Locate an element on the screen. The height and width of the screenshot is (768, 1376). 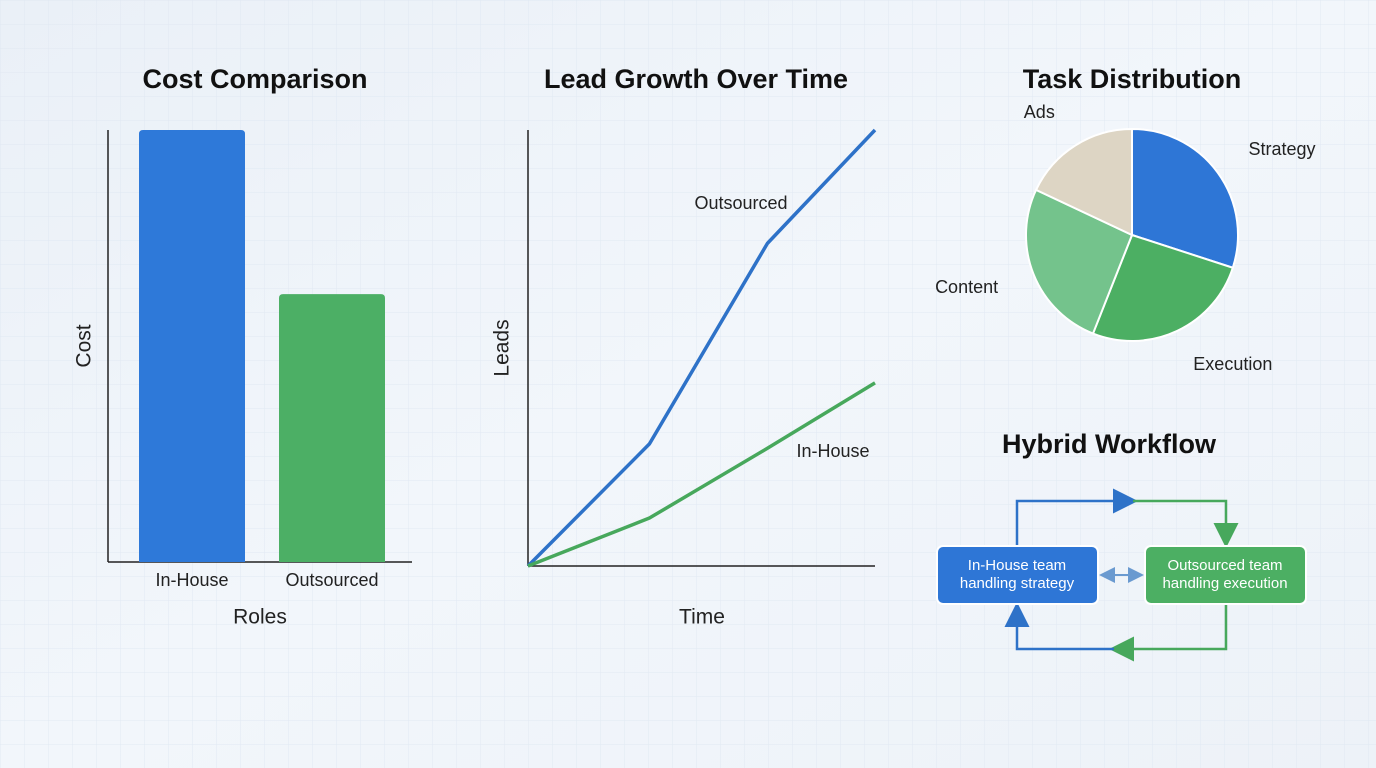
node-label: Outsourced team is located at coordinates (1224, 565).